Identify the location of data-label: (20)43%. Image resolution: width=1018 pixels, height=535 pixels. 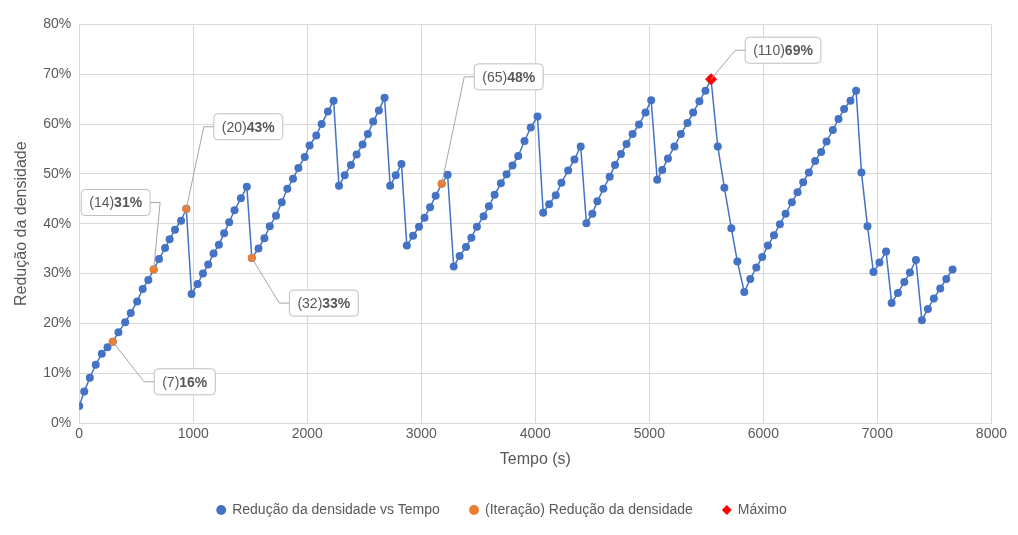
(248, 126).